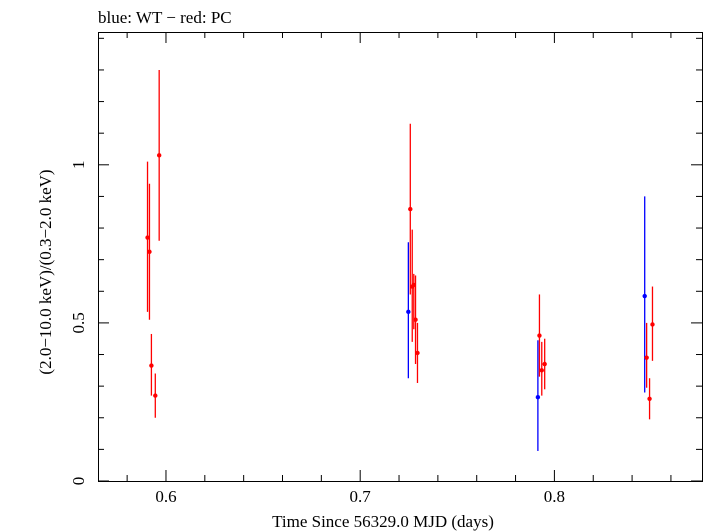 This screenshot has height=532, width=705. Describe the element at coordinates (78, 322) in the screenshot. I see `y-tick-label: 0.5` at that location.